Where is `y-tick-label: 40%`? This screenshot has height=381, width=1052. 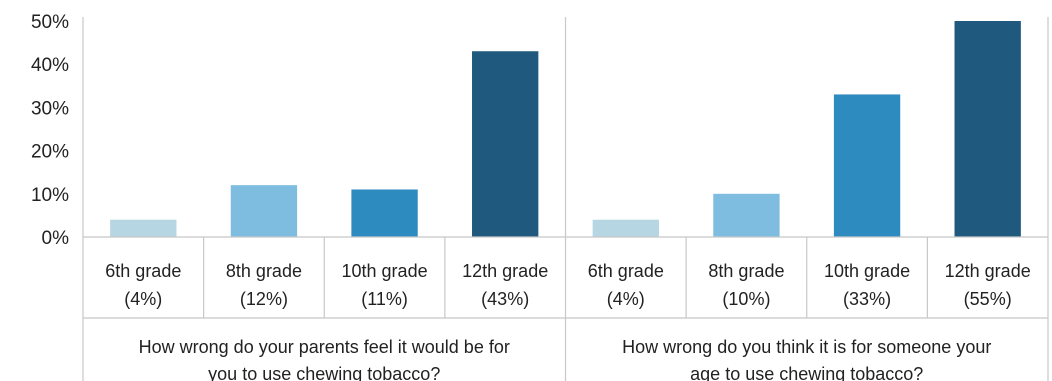
y-tick-label: 40% is located at coordinates (50, 65).